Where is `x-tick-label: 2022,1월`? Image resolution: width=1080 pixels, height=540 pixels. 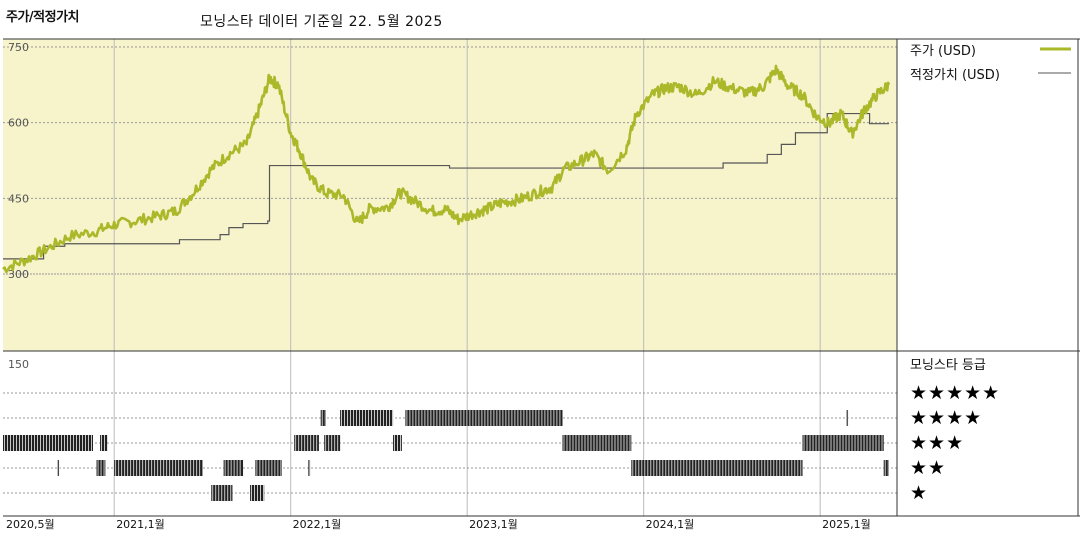 x-tick-label: 2022,1월 is located at coordinates (317, 524).